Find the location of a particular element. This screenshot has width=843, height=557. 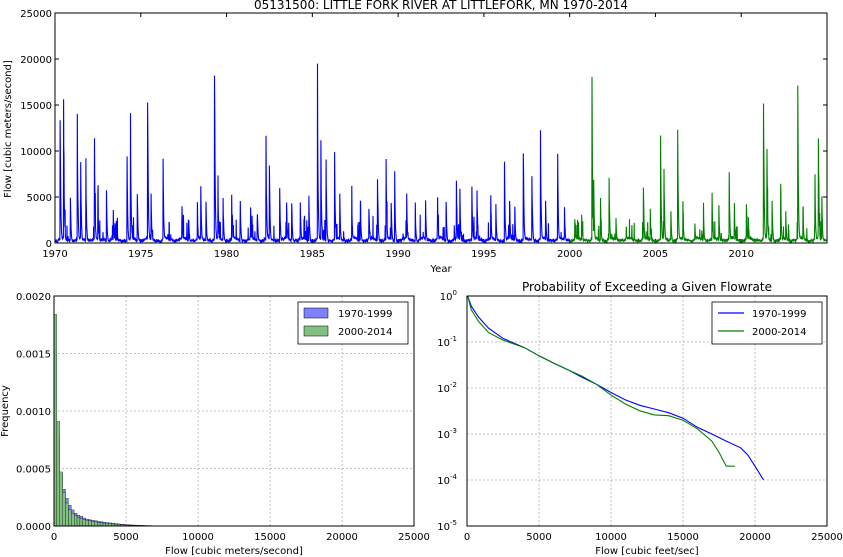

timeseries-ylabel: Flow [cubic meters/second] is located at coordinates (8, 129).